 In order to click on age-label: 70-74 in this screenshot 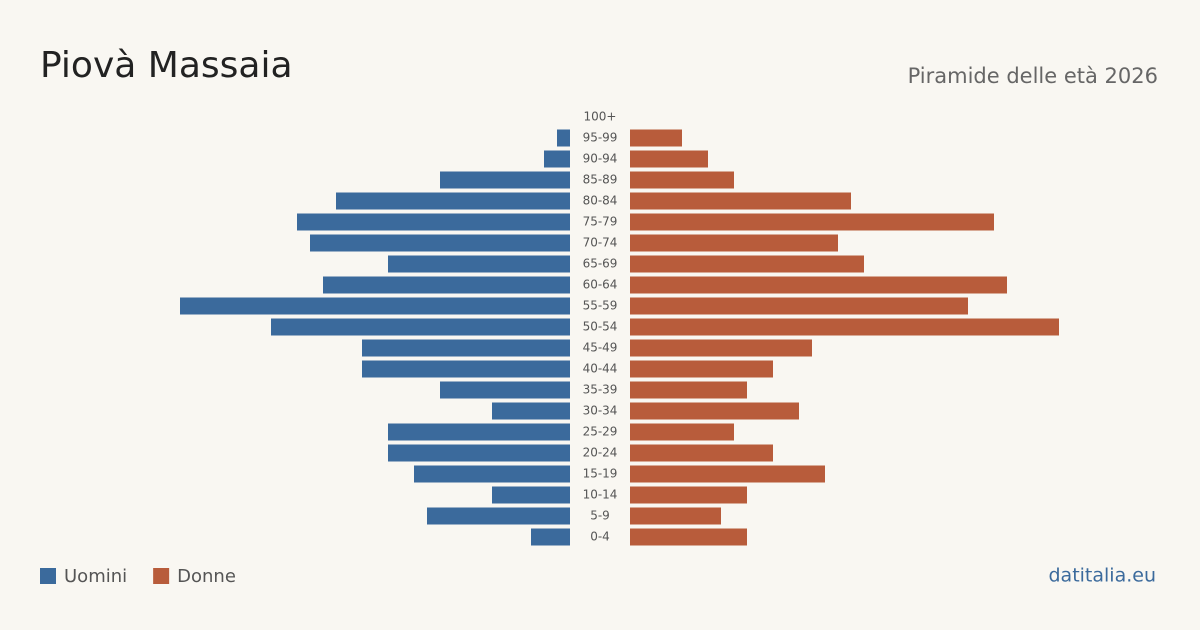, I will do `click(600, 243)`.